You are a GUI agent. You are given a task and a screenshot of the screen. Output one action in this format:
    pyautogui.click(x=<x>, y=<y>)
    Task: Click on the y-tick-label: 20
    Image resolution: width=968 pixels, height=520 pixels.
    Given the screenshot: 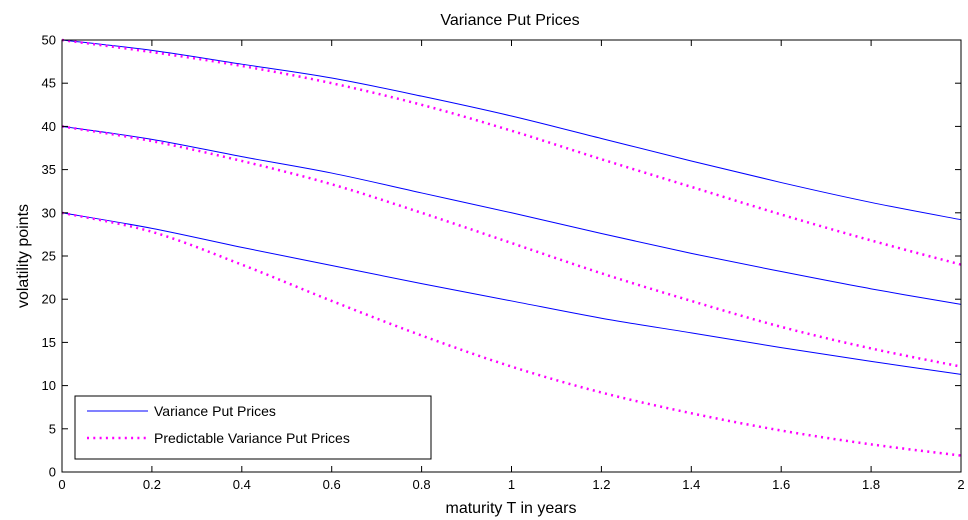 What is the action you would take?
    pyautogui.click(x=49, y=299)
    